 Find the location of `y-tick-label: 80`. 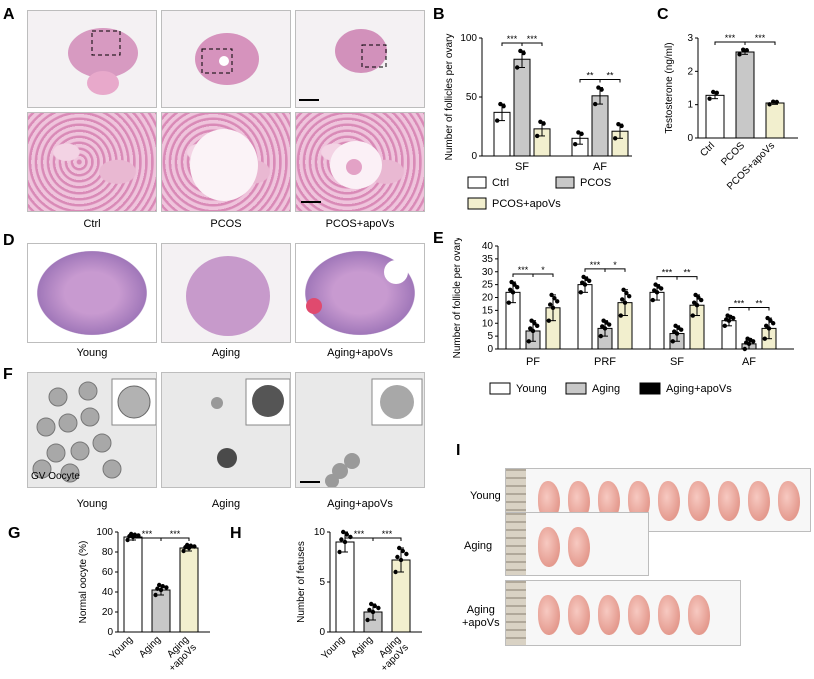

y-tick-label: 80 is located at coordinates (108, 552).